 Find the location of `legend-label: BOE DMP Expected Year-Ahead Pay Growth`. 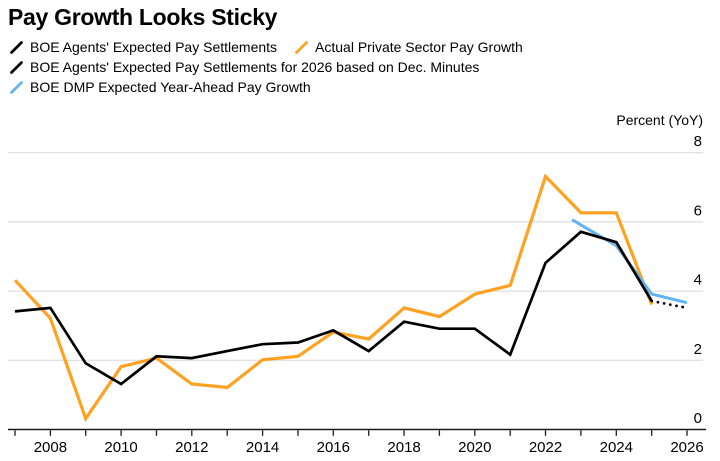

legend-label: BOE DMP Expected Year-Ahead Pay Growth is located at coordinates (170, 87).